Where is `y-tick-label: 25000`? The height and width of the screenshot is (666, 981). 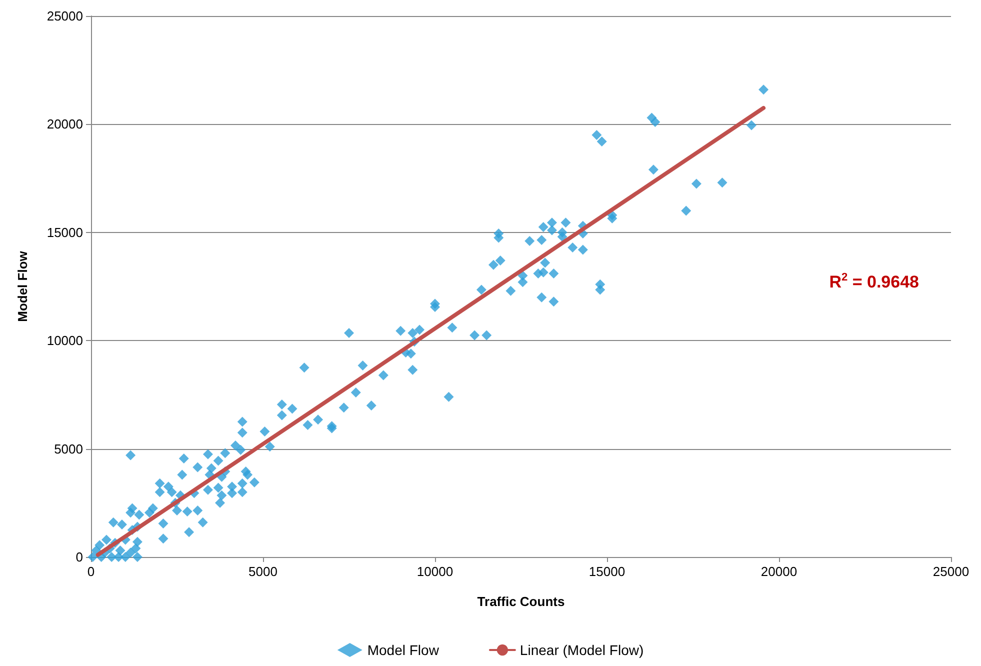
y-tick-label: 25000 is located at coordinates (64, 16).